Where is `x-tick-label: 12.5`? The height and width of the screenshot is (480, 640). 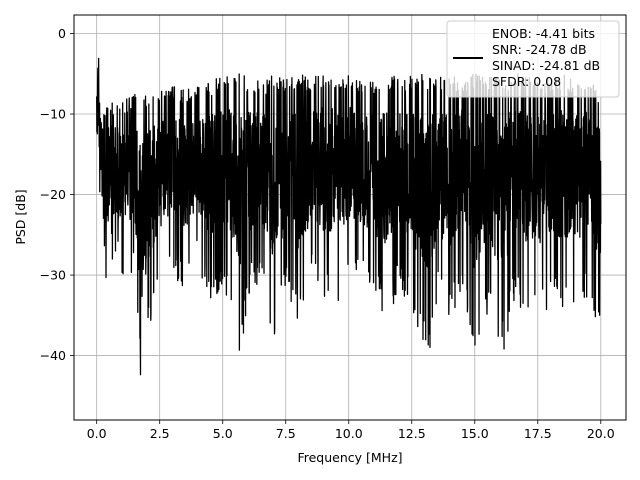
x-tick-label: 12.5 is located at coordinates (412, 433).